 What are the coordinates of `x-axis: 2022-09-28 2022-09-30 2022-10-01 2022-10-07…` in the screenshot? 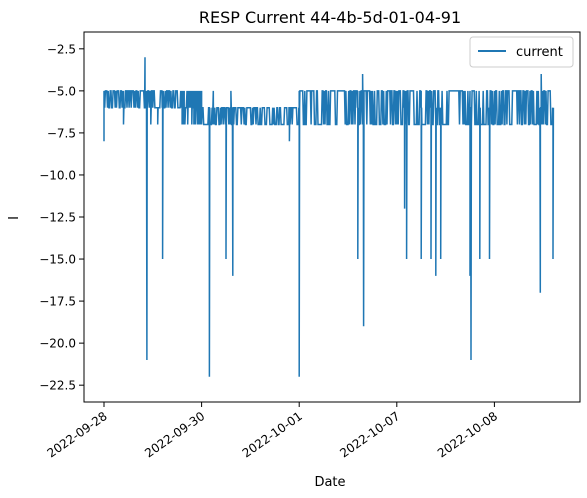 It's located at (272, 431).